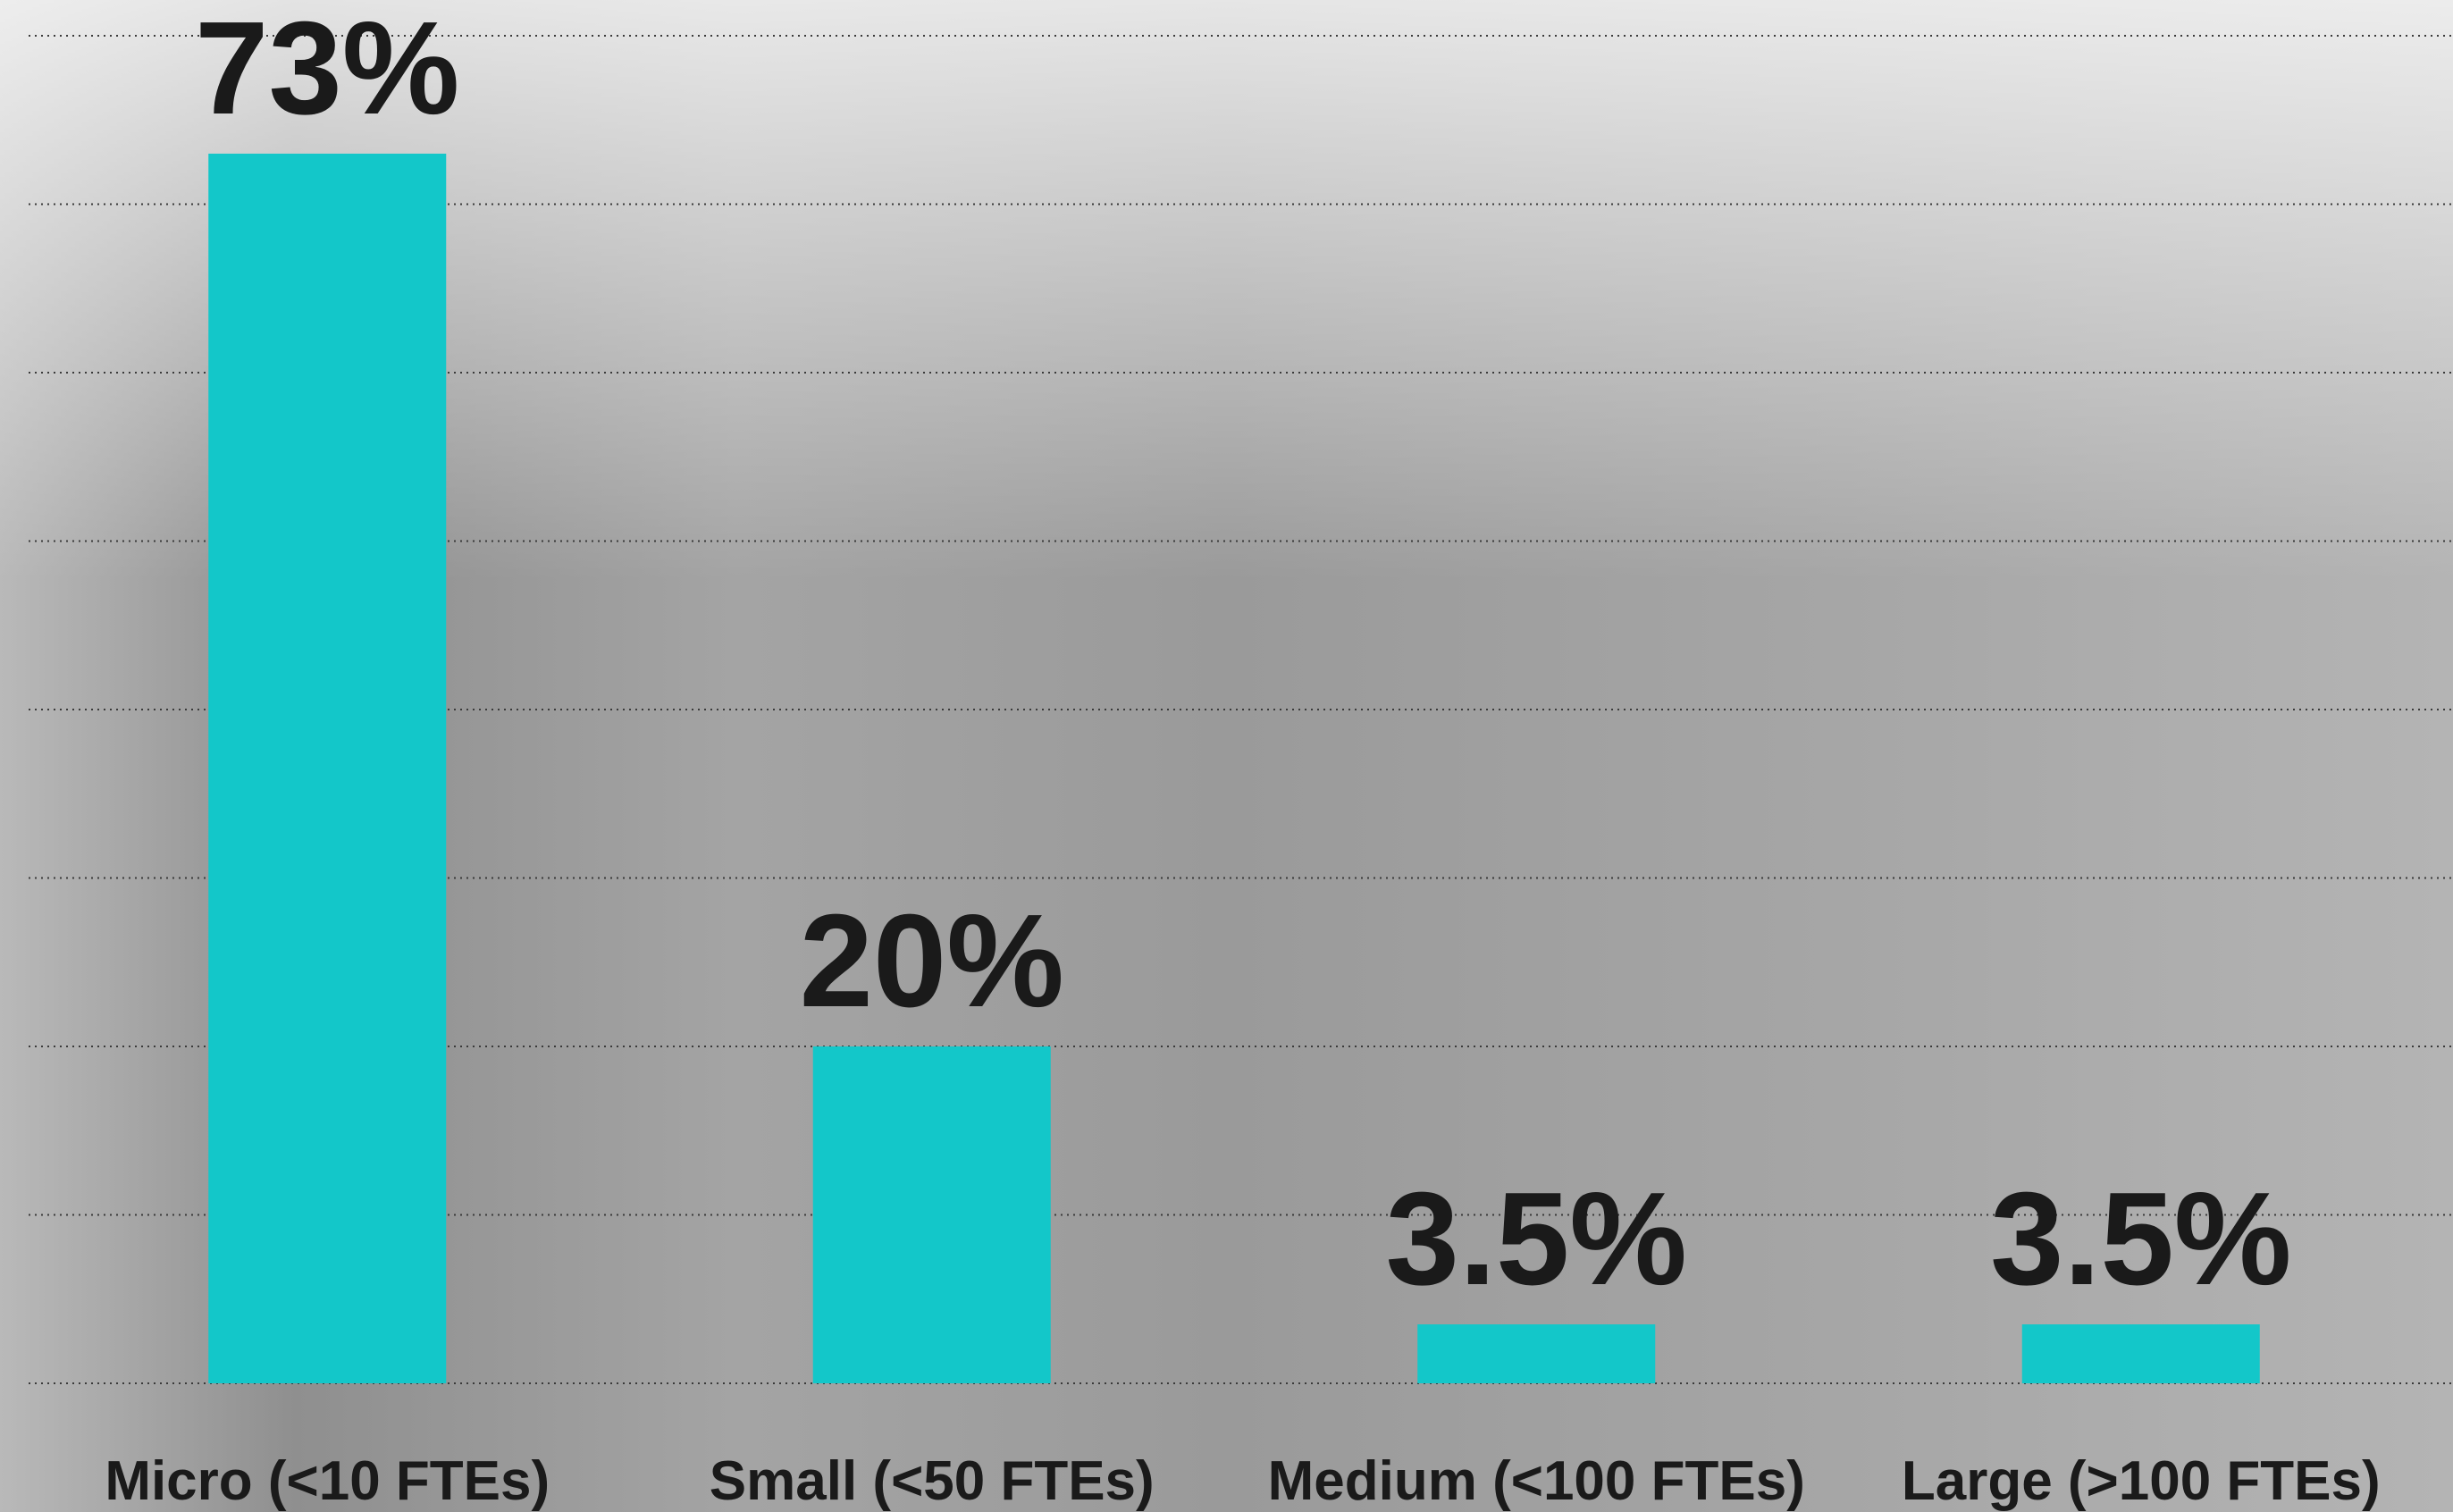 This screenshot has width=2453, height=1512. Describe the element at coordinates (328, 1481) in the screenshot. I see `x-tick-label: Micro (<10 FTEs)` at that location.